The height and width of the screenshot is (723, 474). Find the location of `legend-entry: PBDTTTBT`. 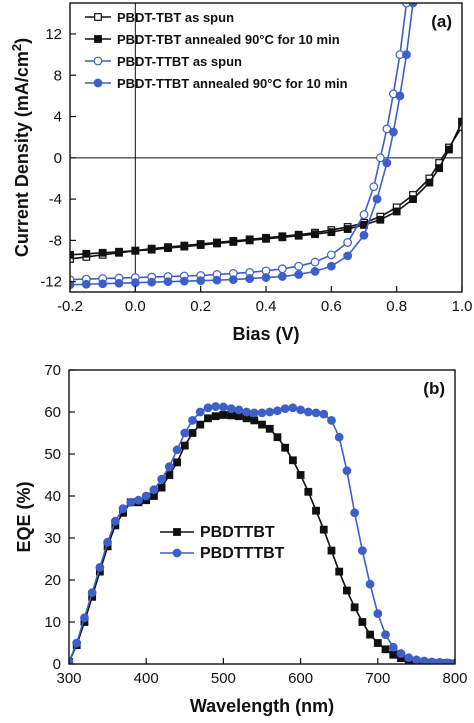

legend-entry: PBDTTTBT is located at coordinates (222, 553).